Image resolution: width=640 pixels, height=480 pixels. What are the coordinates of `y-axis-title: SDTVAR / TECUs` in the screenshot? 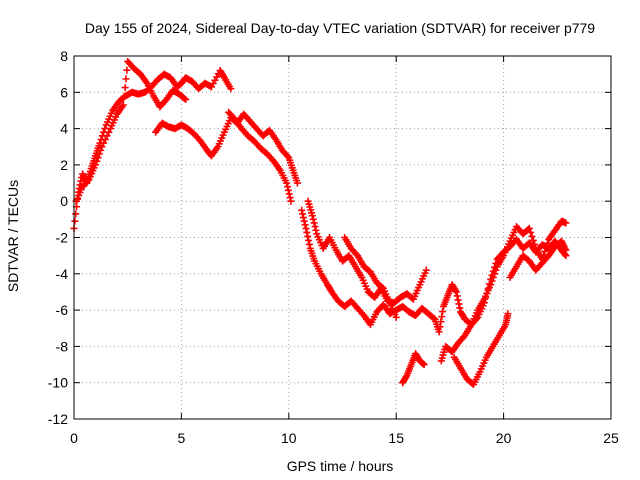 It's located at (13, 236).